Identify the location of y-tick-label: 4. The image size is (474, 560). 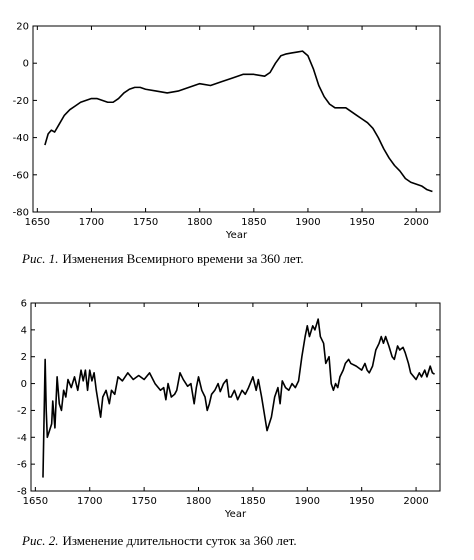
(24, 330).